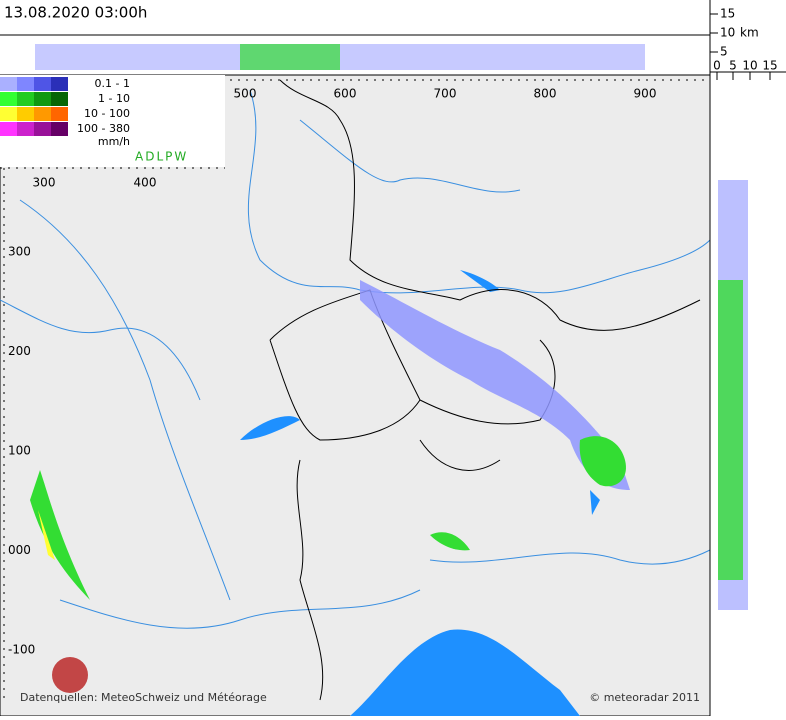 The height and width of the screenshot is (720, 786). I want to click on coord-label: 700, so click(445, 94).